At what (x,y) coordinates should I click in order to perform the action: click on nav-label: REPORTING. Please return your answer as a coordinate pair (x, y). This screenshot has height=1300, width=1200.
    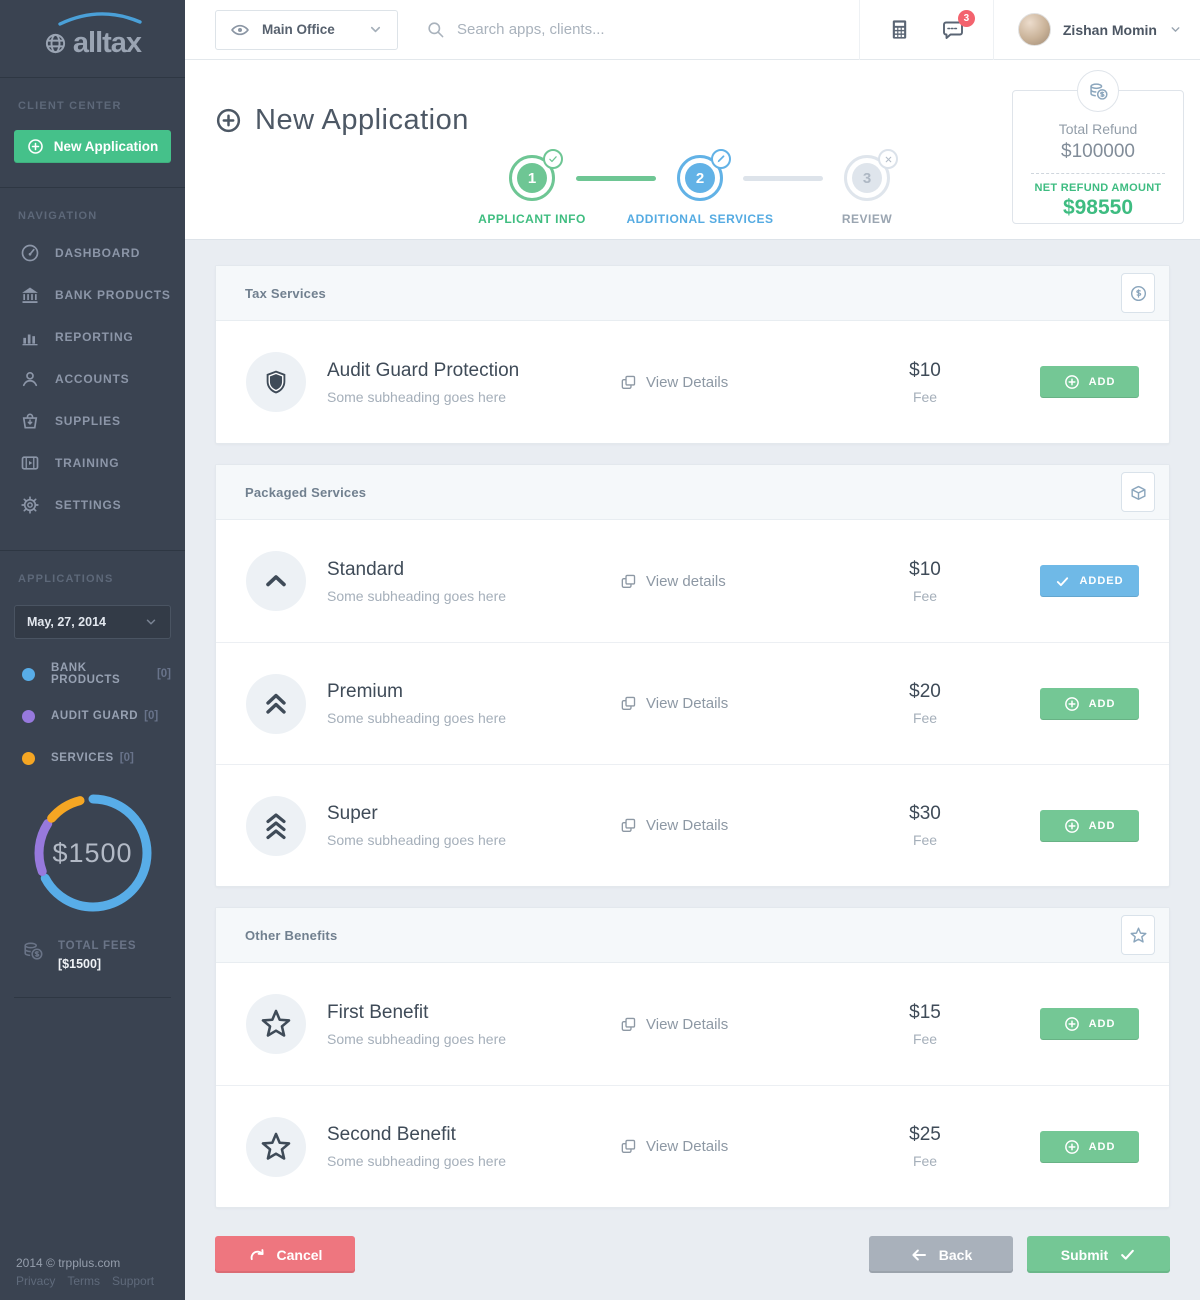
    Looking at the image, I should click on (94, 337).